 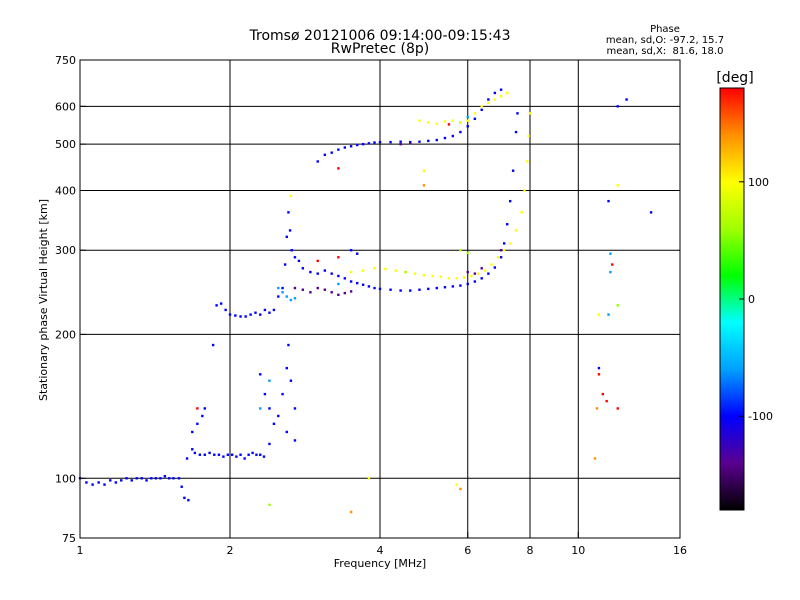 What do you see at coordinates (380, 550) in the screenshot?
I see `x-tick-label: 4` at bounding box center [380, 550].